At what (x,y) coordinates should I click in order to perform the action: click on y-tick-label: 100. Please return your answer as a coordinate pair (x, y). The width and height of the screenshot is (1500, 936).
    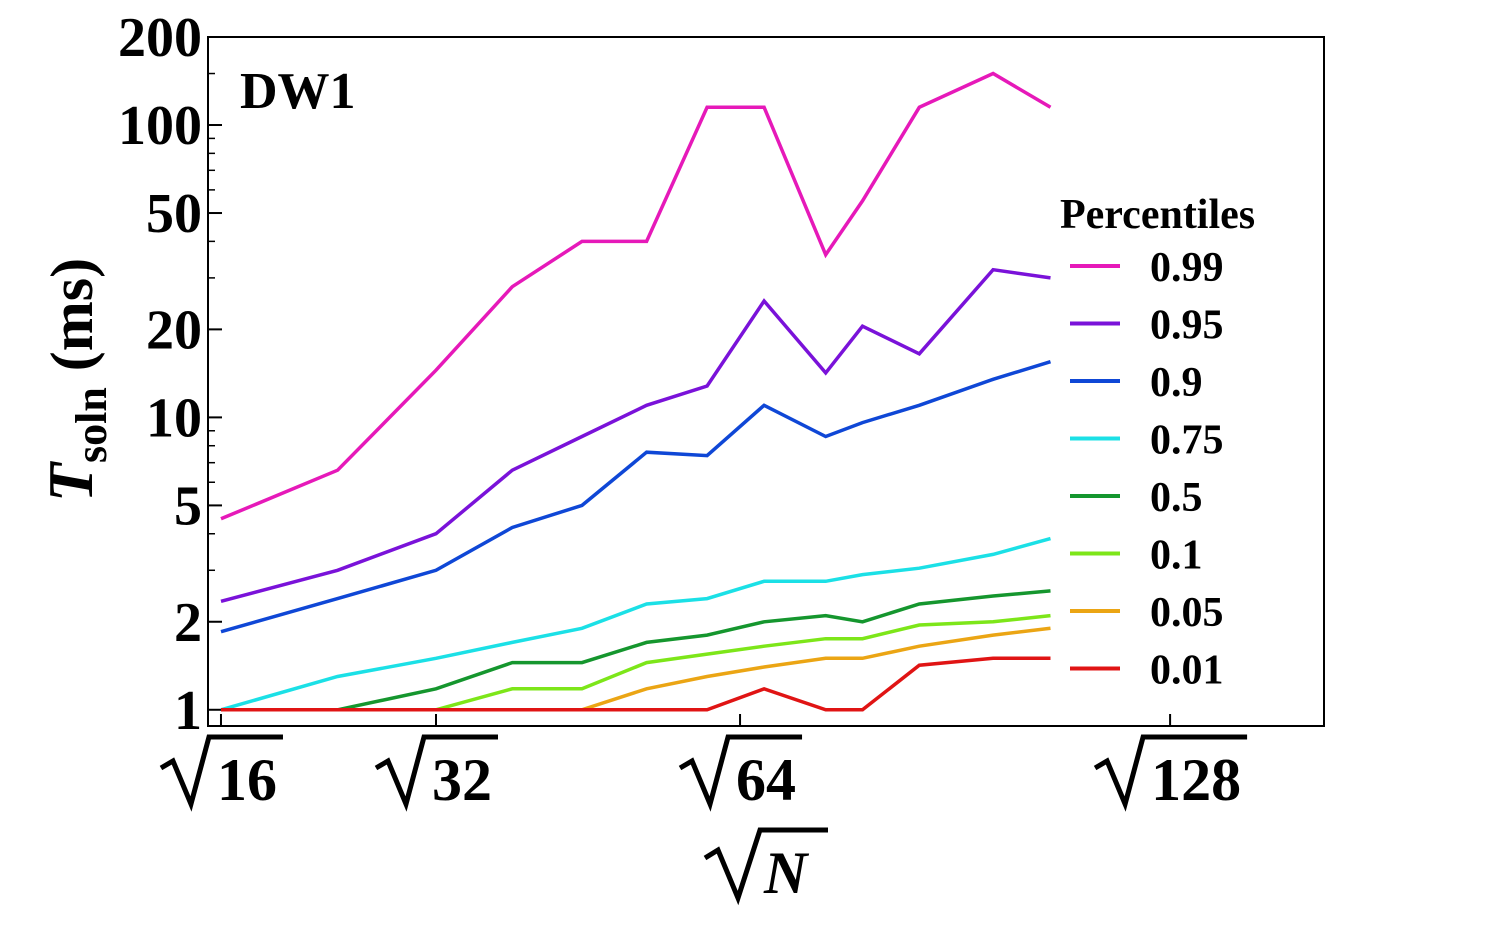
    Looking at the image, I should click on (160, 126).